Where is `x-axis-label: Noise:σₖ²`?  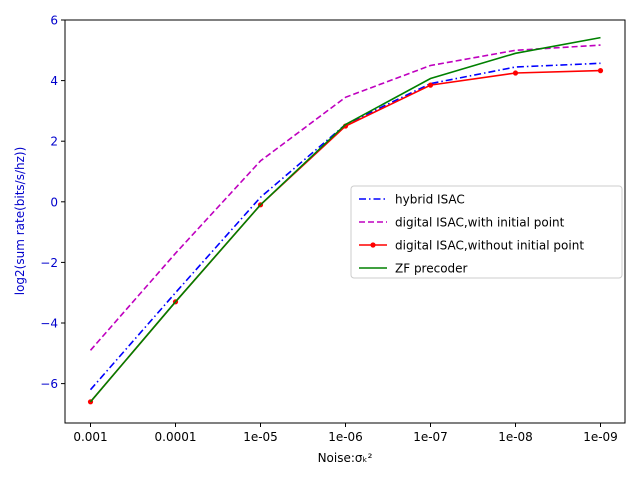 x-axis-label: Noise:σₖ² is located at coordinates (345, 458).